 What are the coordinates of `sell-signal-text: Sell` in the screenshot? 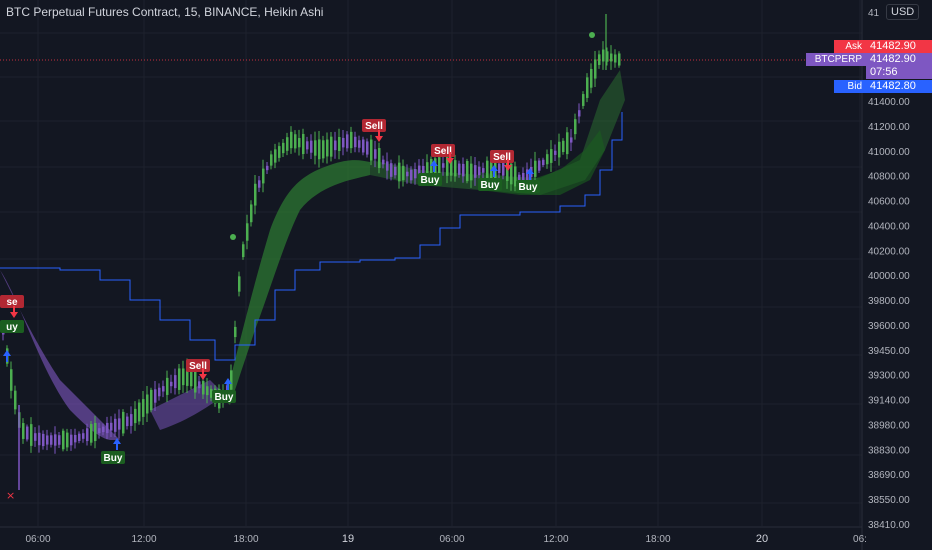 It's located at (374, 126).